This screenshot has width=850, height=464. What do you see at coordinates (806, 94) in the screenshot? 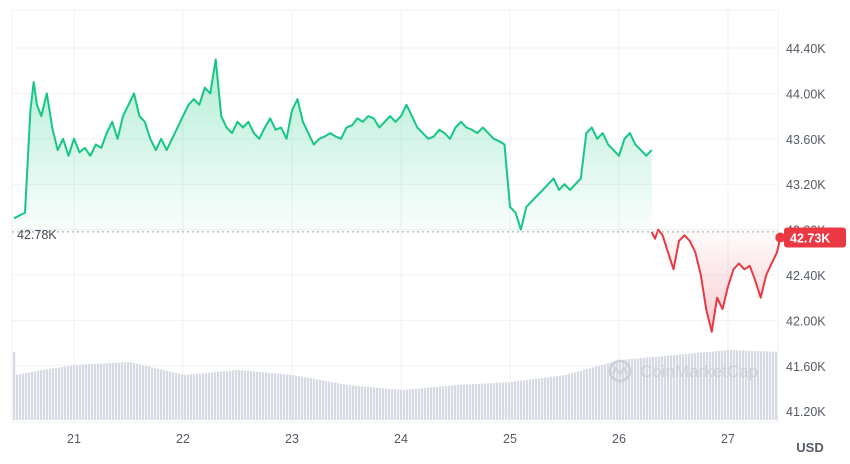
I see `y-tick-label: 44.00K` at bounding box center [806, 94].